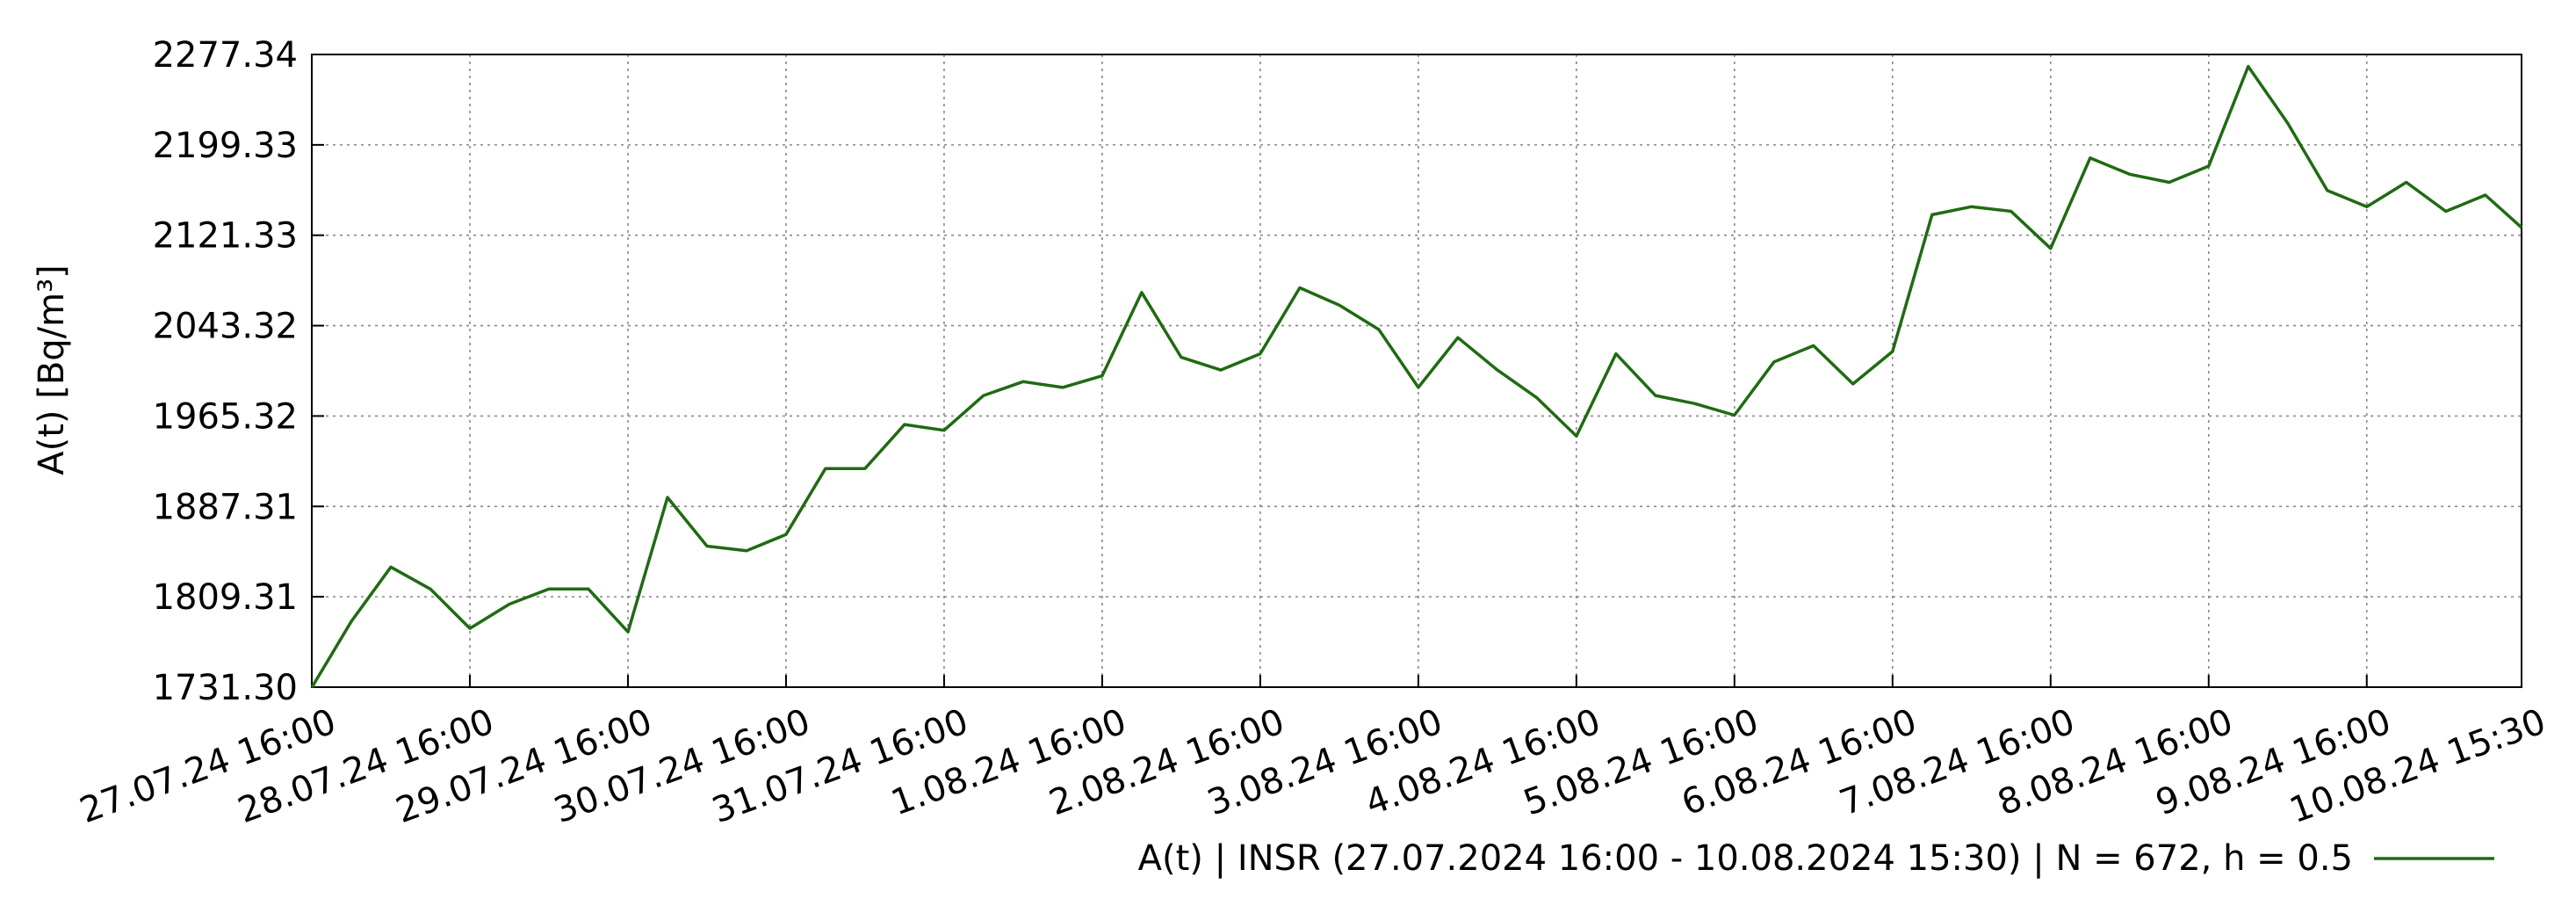 Image resolution: width=2576 pixels, height=913 pixels. Describe the element at coordinates (225, 507) in the screenshot. I see `y-tick-label: 1887.31` at that location.